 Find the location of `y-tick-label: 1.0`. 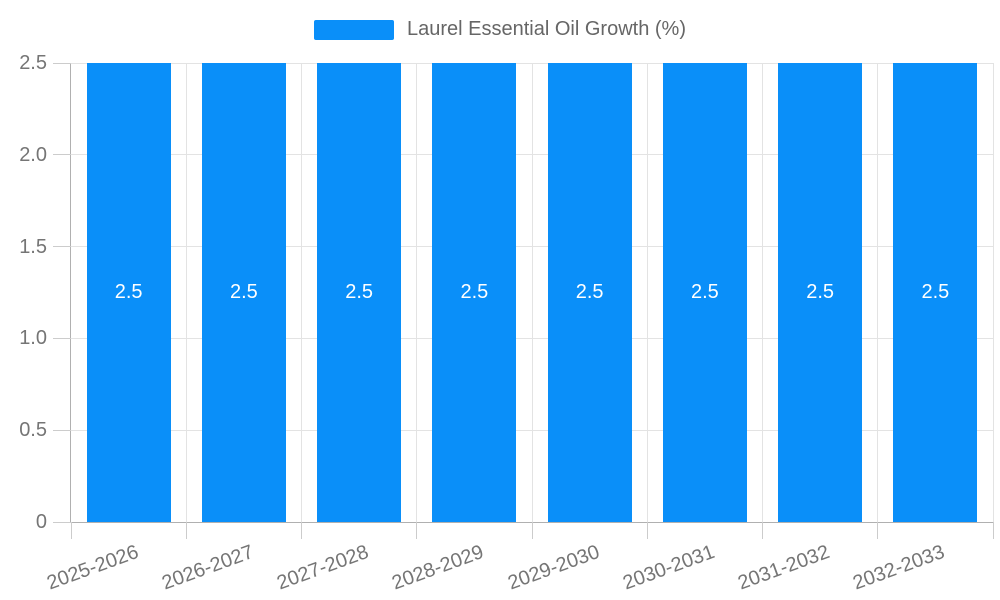

y-tick-label: 1.0 is located at coordinates (33, 338).